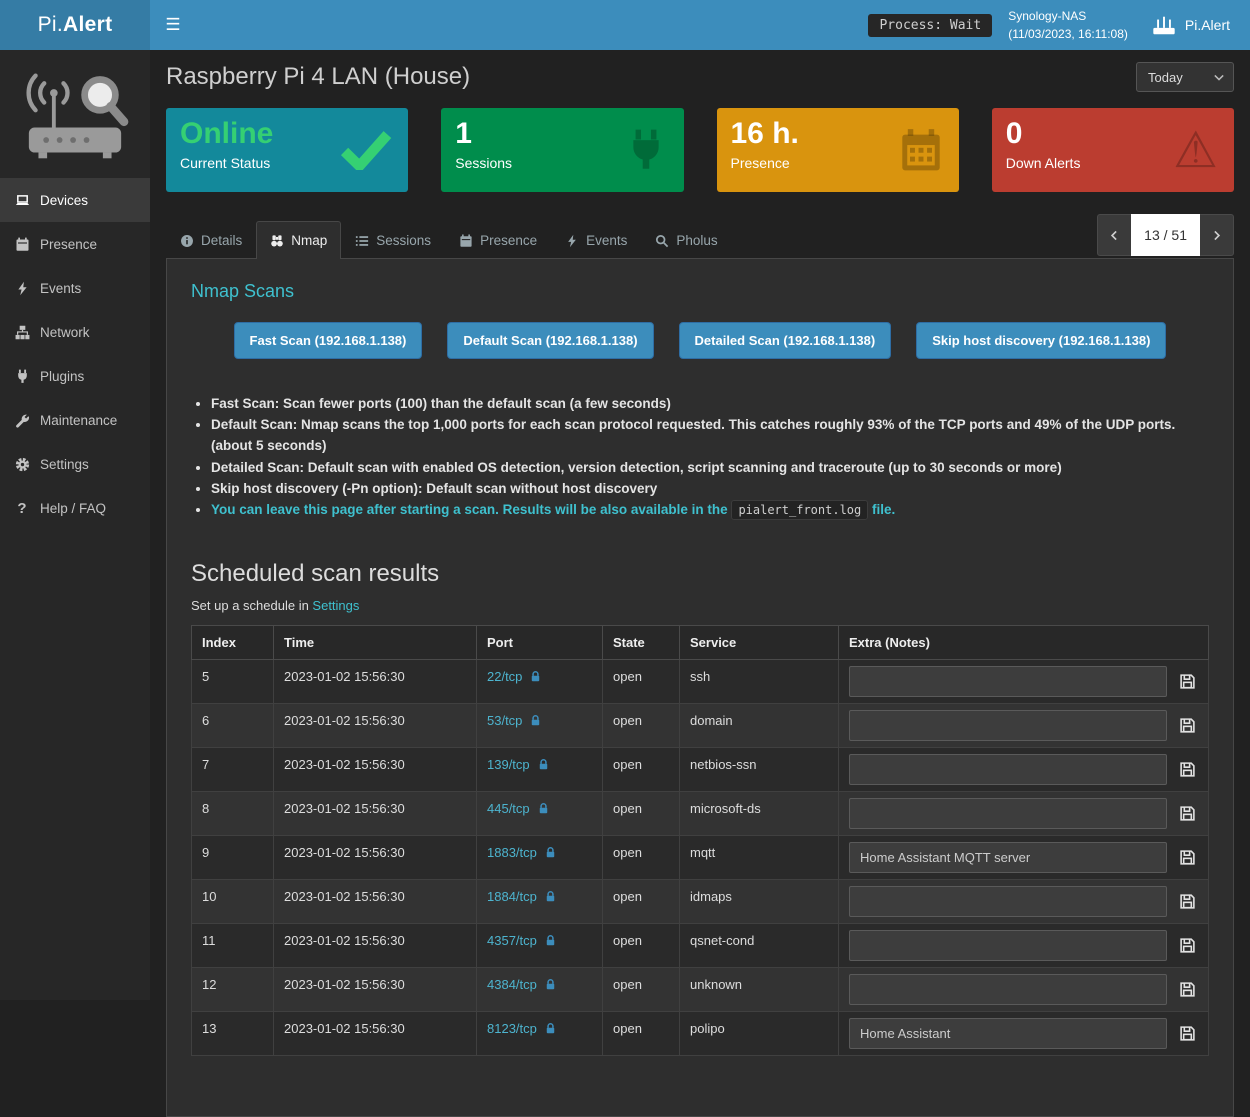  I want to click on info-icon, so click(187, 240).